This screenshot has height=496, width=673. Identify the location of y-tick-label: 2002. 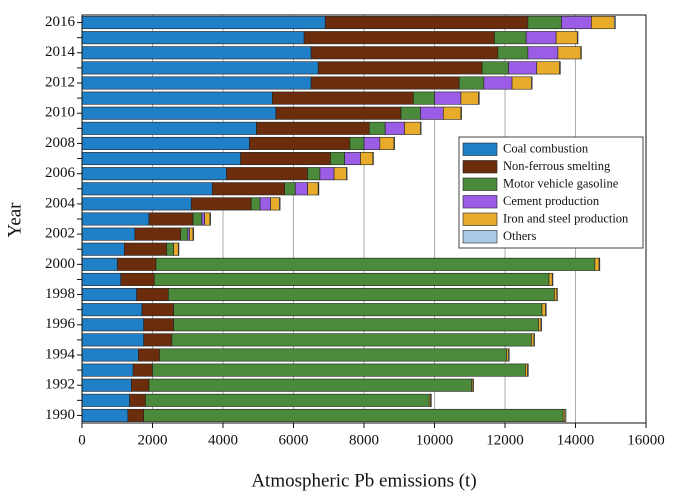
(60, 234).